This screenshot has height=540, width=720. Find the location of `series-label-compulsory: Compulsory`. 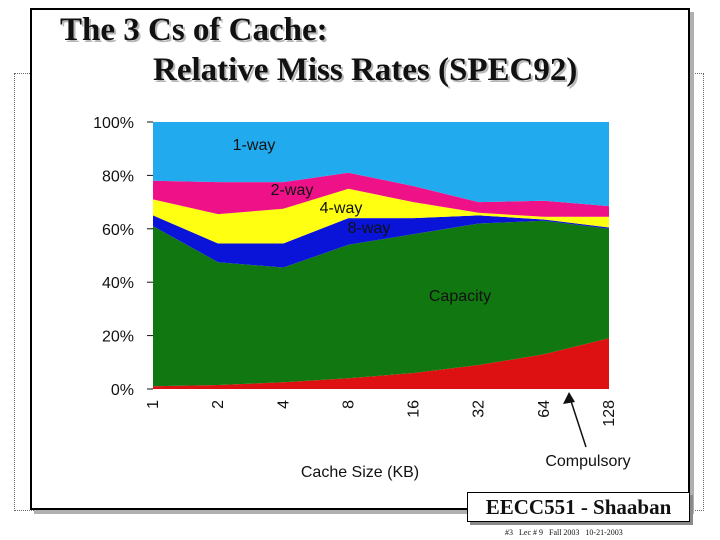

series-label-compulsory: Compulsory is located at coordinates (587, 461).